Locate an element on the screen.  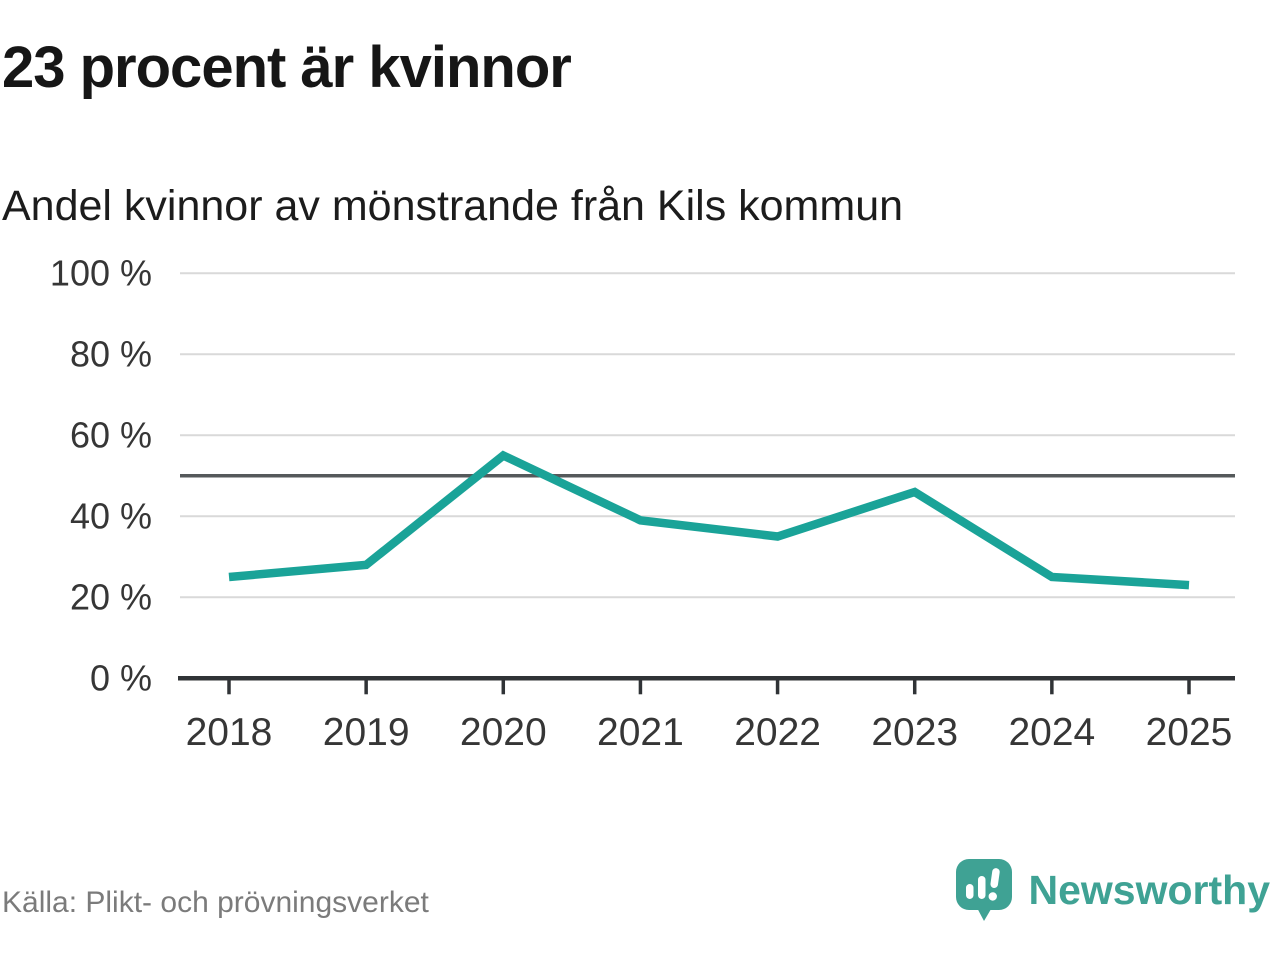
y-tick-label-20: 20 % is located at coordinates (111, 596).